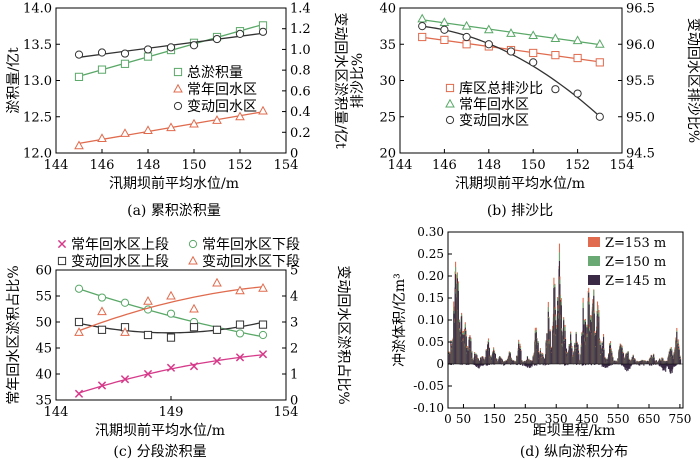 This screenshot has width=700, height=460. What do you see at coordinates (640, 81) in the screenshot?
I see `y-tick-label-right: 95.5` at bounding box center [640, 81].